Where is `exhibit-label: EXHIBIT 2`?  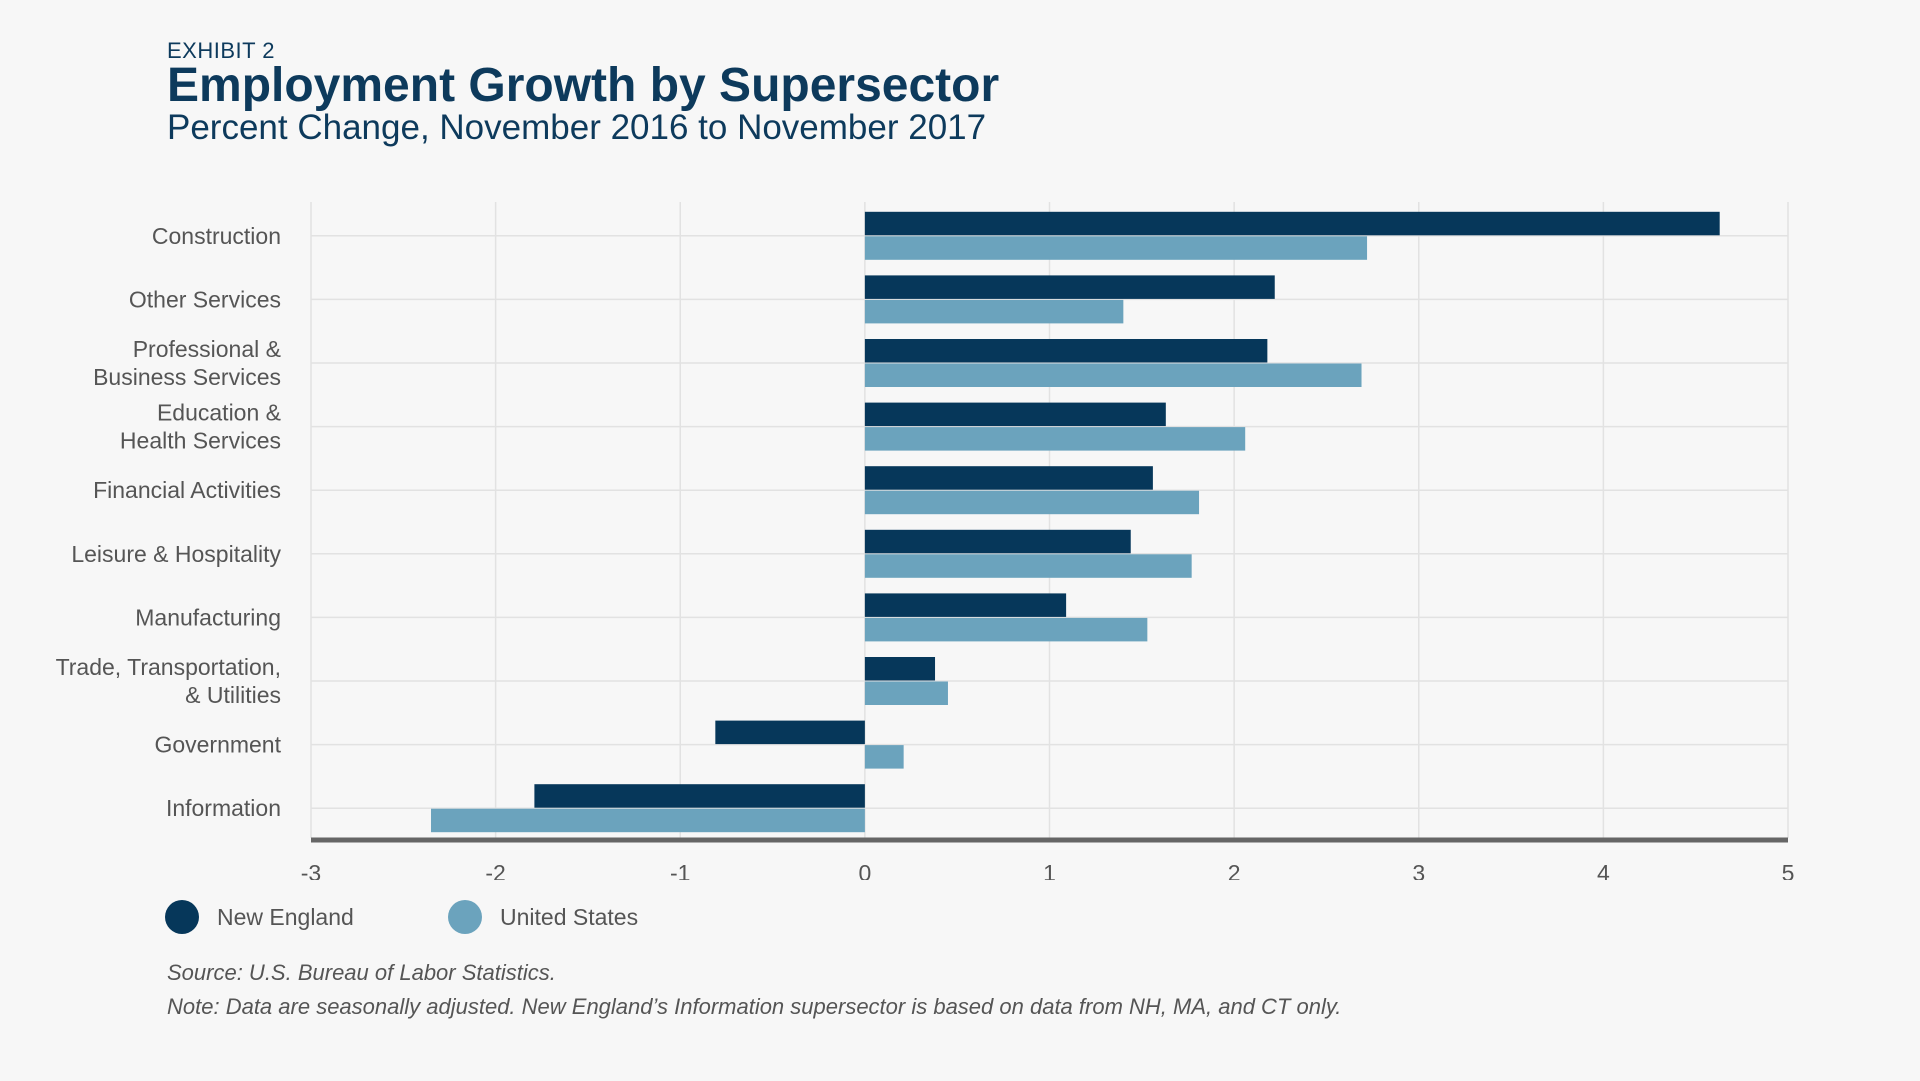 exhibit-label: EXHIBIT 2 is located at coordinates (221, 50).